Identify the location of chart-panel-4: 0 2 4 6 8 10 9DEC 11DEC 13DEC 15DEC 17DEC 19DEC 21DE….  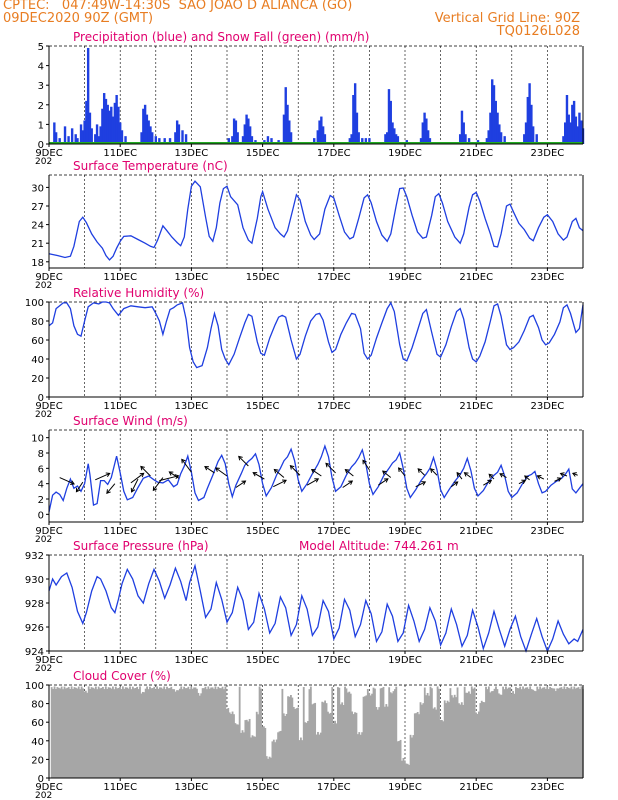
(307, 479).